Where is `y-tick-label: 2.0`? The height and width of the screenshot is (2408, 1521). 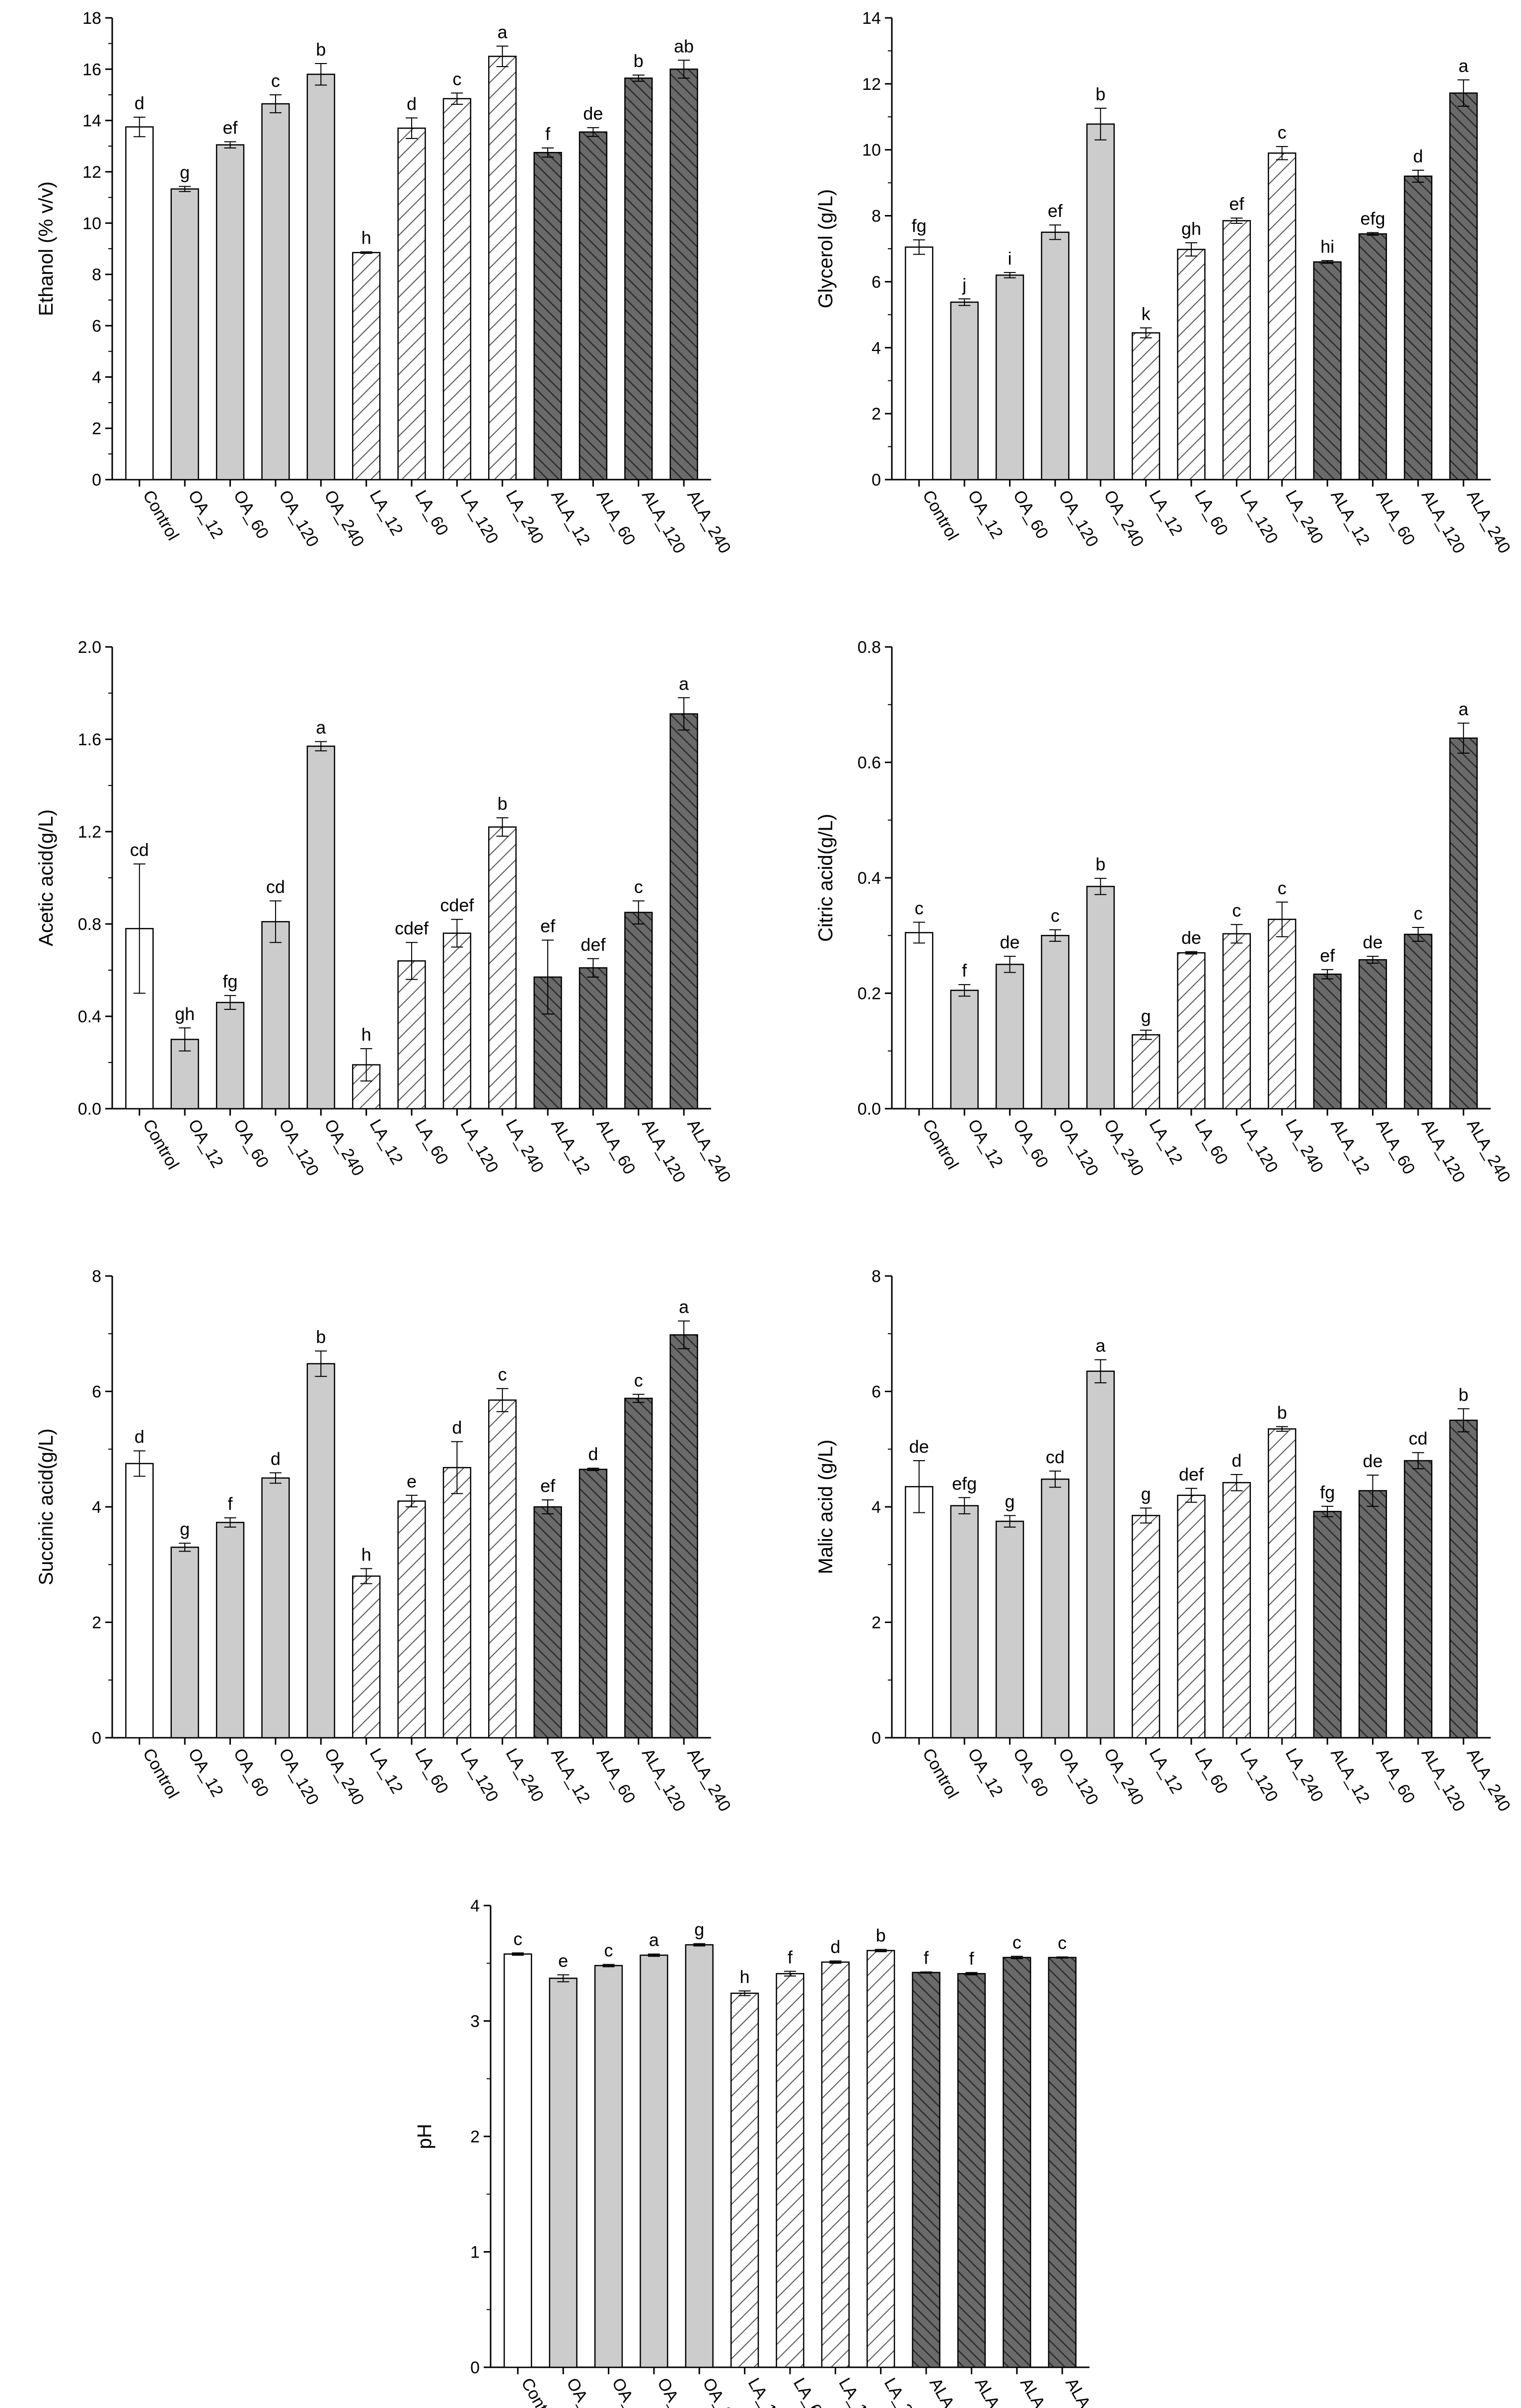
y-tick-label: 2.0 is located at coordinates (89, 647).